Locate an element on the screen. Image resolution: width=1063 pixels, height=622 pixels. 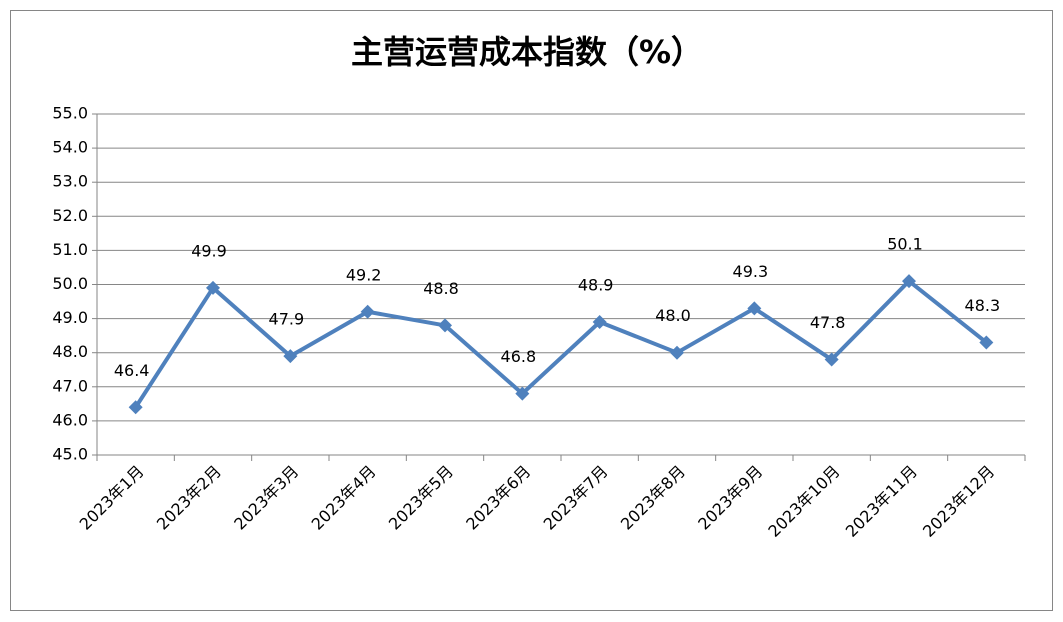
data-label: 49.3 is located at coordinates (751, 271).